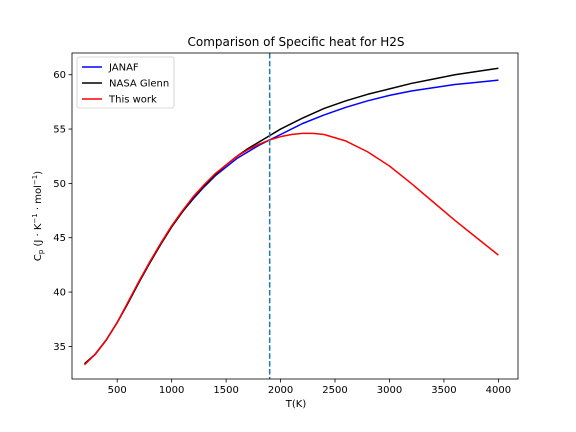 This screenshot has height=432, width=576. I want to click on x-axis-label: T(K), so click(296, 404).